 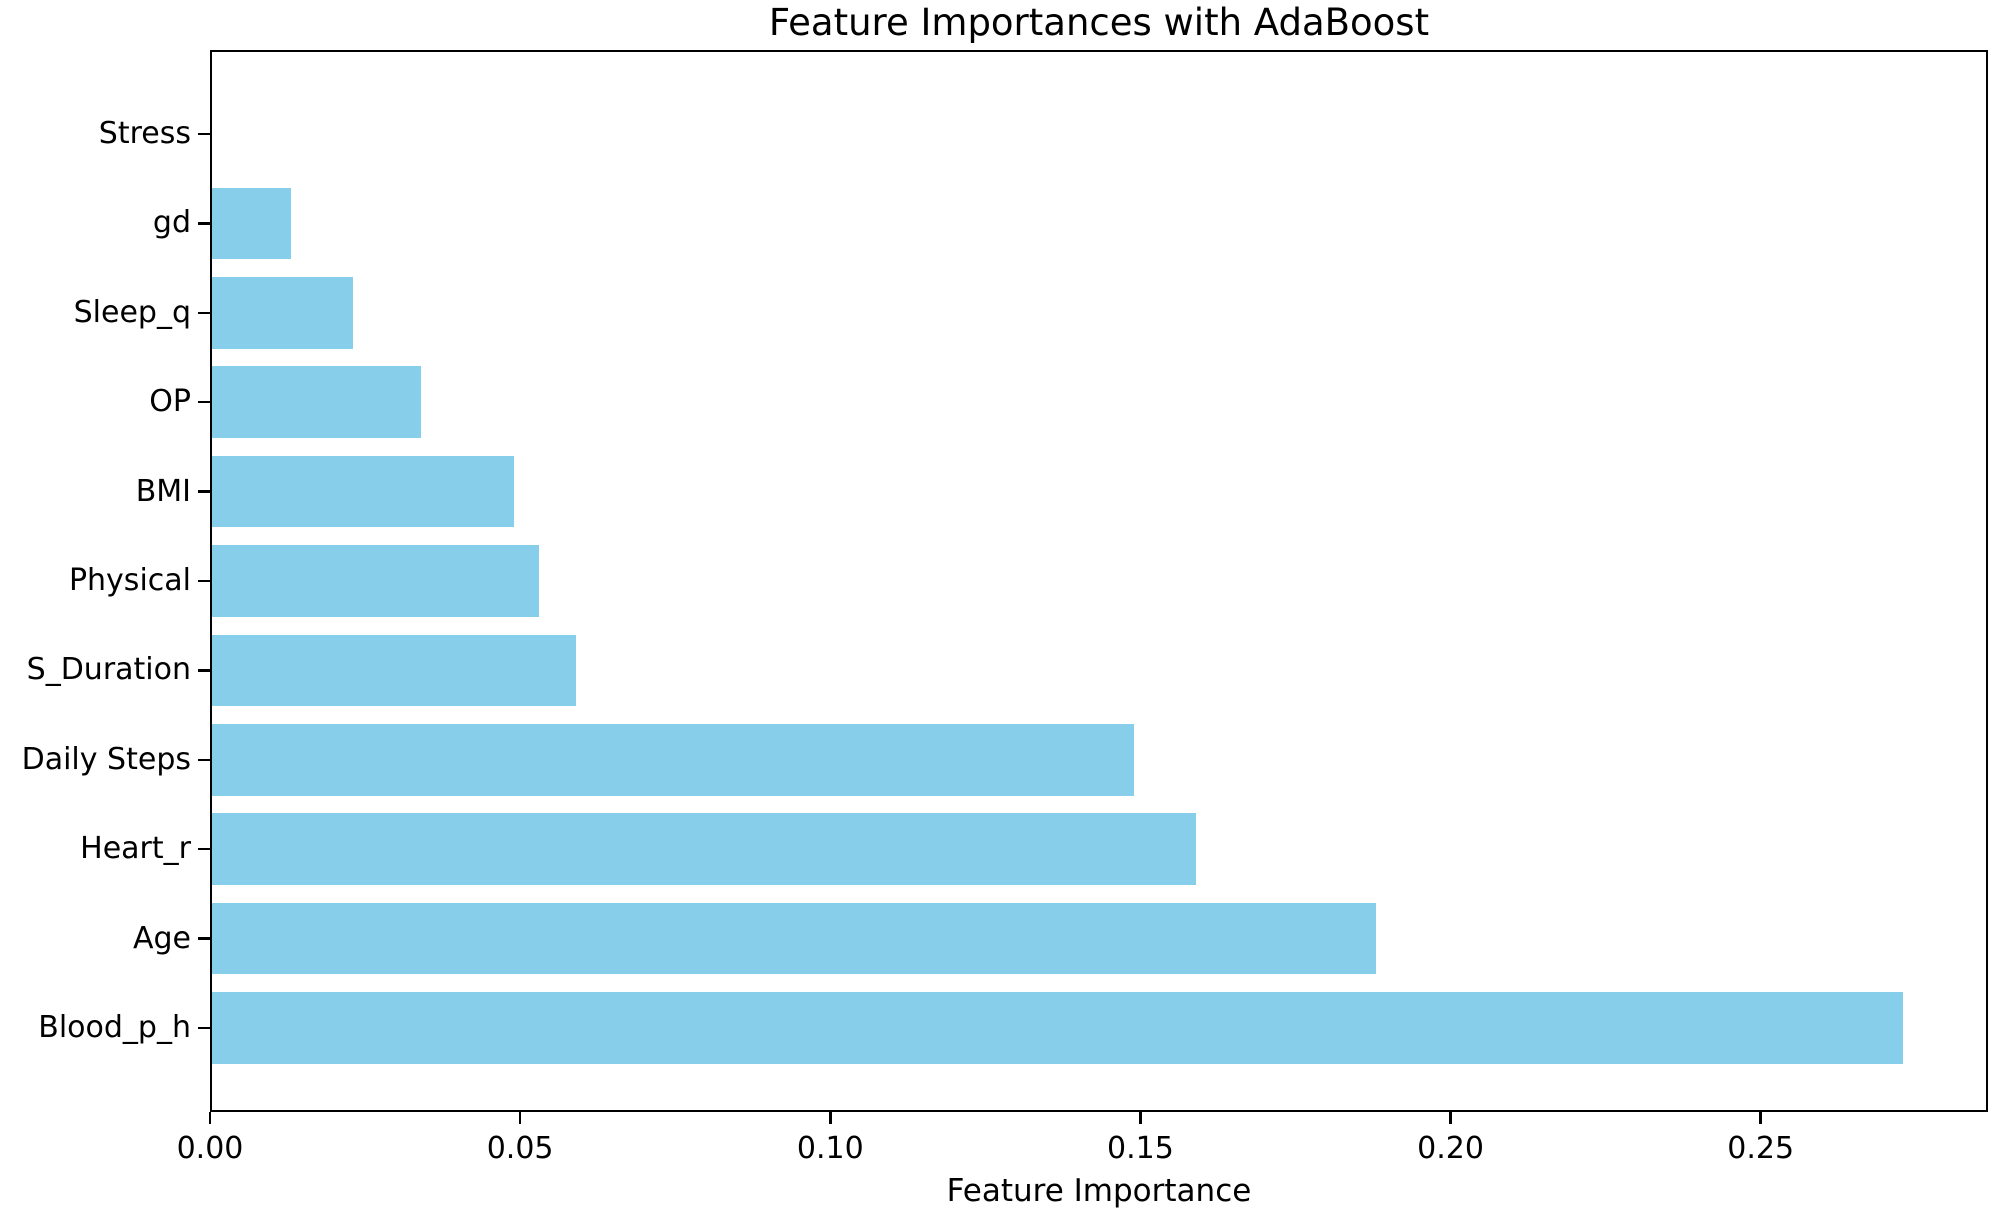 I want to click on y-tick-label-heart-r: Heart_r, so click(x=135, y=849).